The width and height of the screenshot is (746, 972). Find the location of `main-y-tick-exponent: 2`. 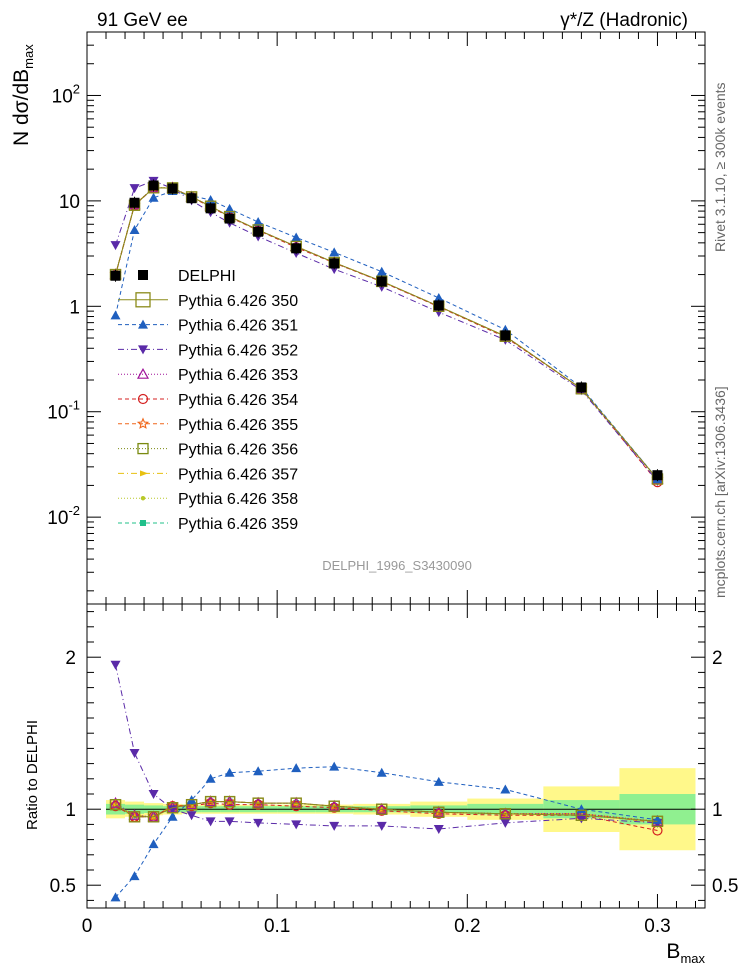

main-y-tick-exponent: 2 is located at coordinates (76, 88).